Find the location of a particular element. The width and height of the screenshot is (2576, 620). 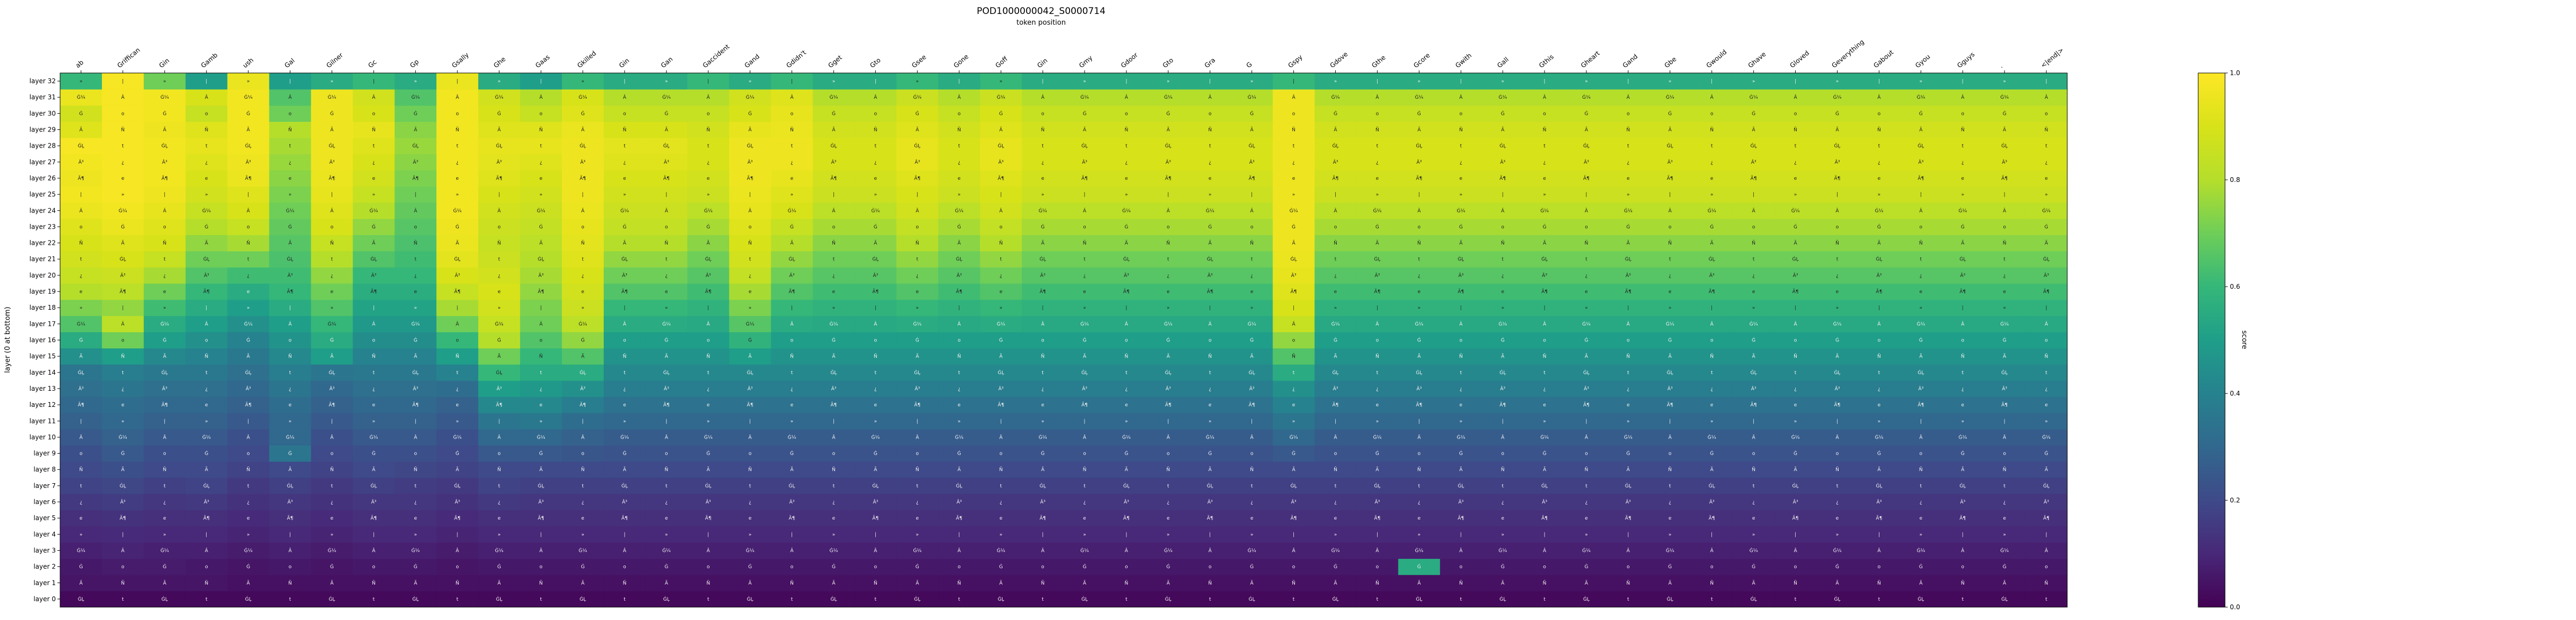

colorbar-tick-label: 0.0 is located at coordinates (2235, 607).